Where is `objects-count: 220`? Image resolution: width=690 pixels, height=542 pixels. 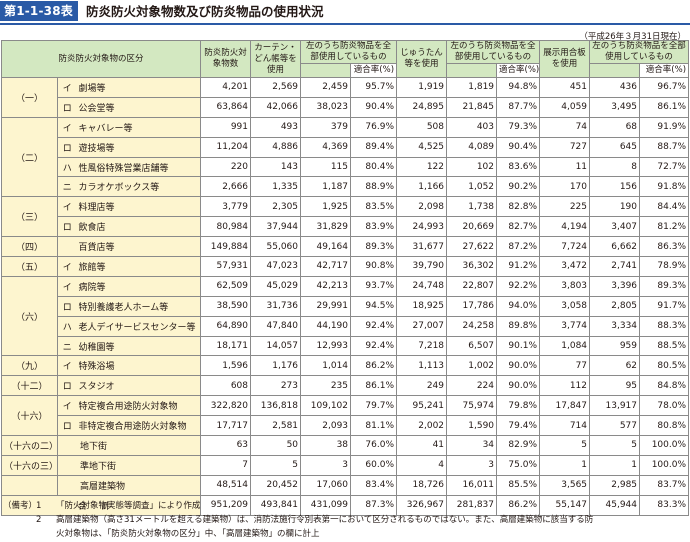 objects-count: 220 is located at coordinates (226, 167).